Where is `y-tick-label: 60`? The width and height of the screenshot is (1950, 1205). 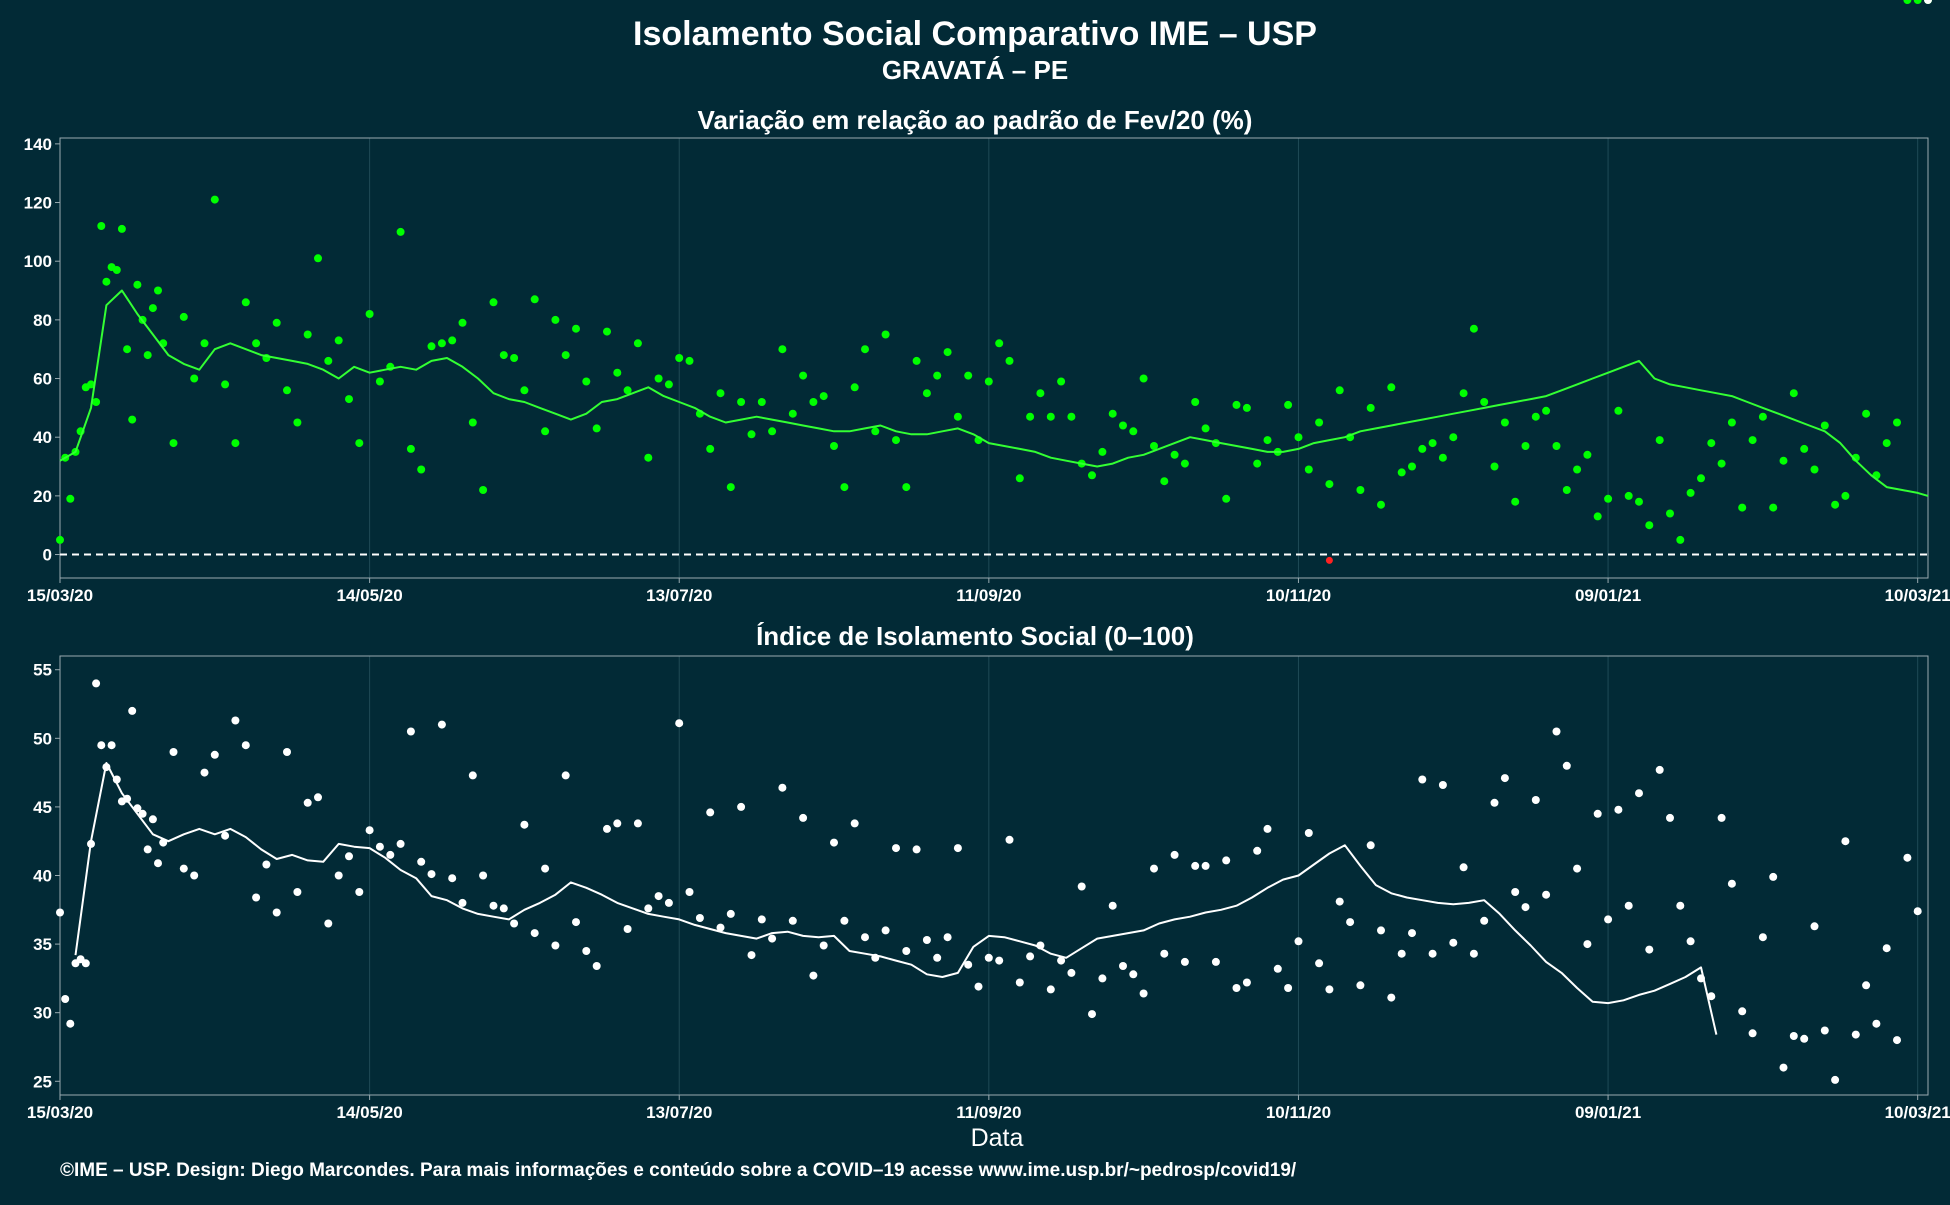 y-tick-label: 60 is located at coordinates (42, 379).